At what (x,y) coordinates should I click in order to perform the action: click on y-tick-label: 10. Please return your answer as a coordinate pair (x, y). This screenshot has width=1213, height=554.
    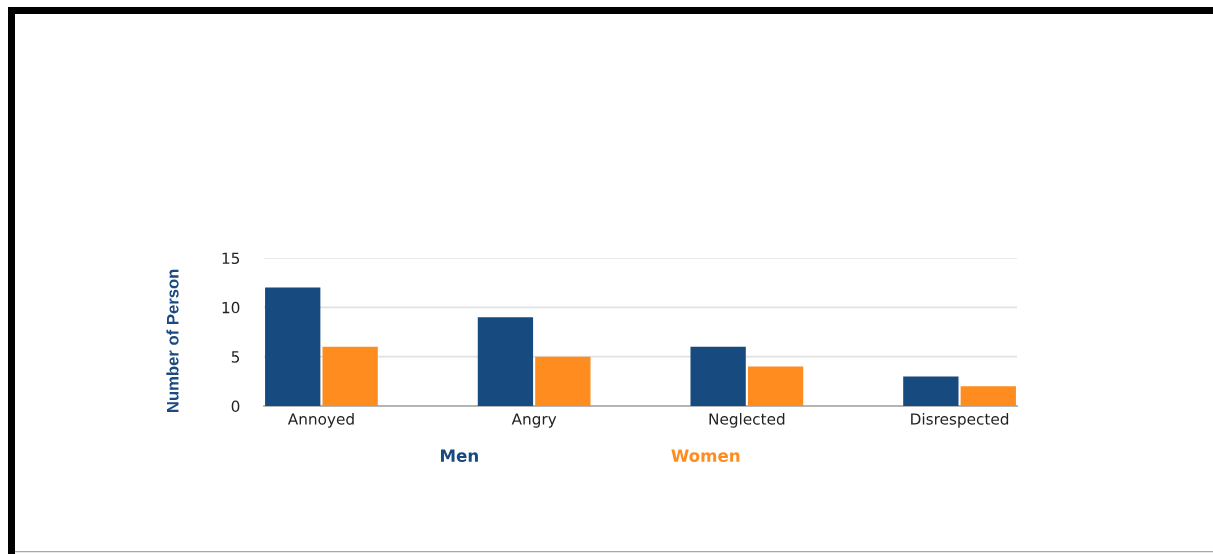
    Looking at the image, I should click on (231, 307).